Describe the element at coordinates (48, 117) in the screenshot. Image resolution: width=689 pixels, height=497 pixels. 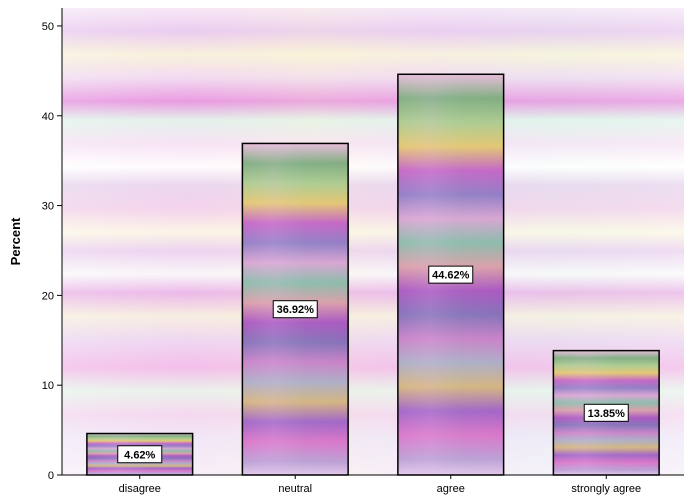
I see `y-tick-label: 40` at that location.